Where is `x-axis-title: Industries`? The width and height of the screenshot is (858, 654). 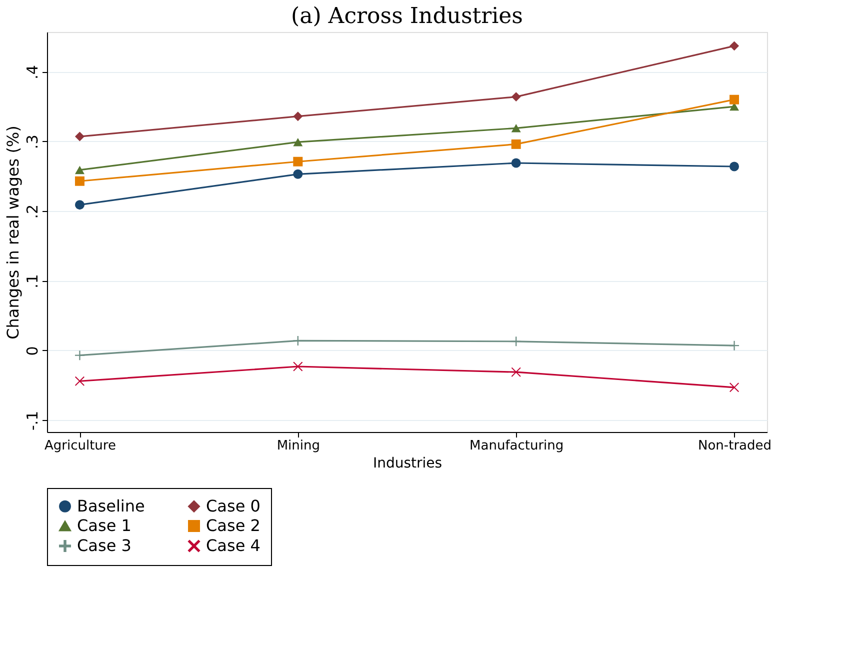
x-axis-title: Industries is located at coordinates (407, 464).